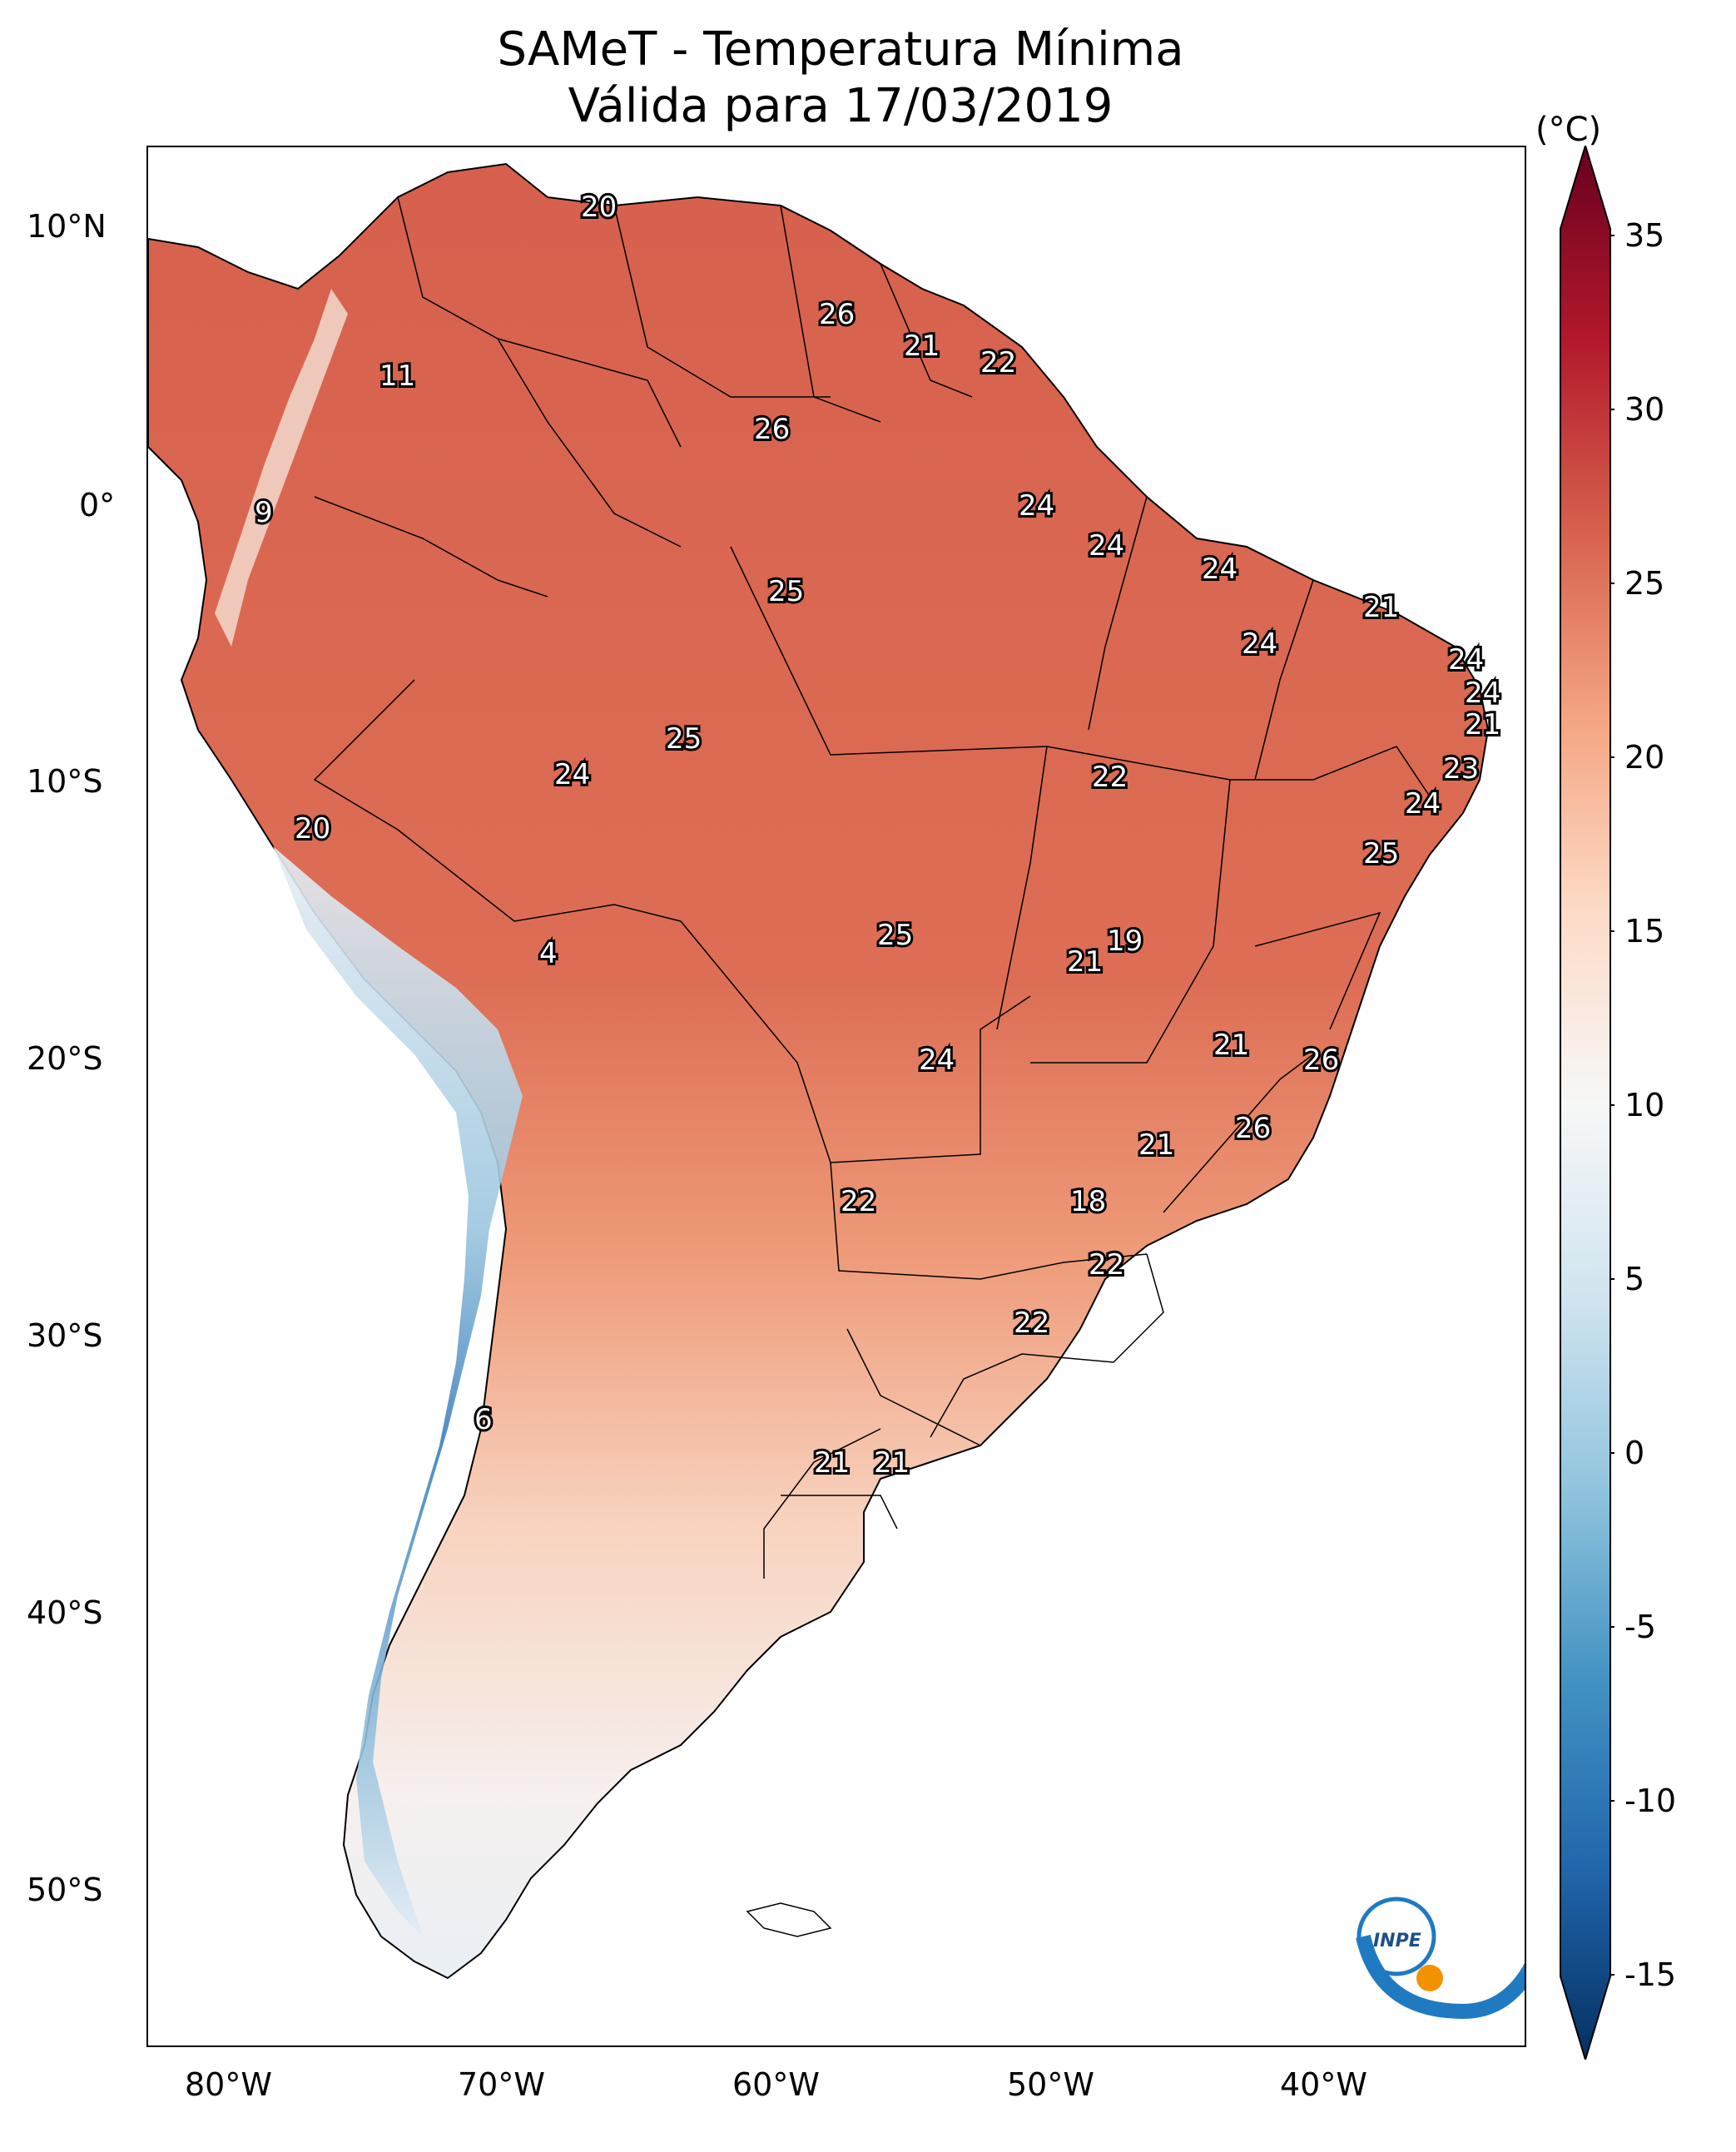 The width and height of the screenshot is (1736, 2152). Describe the element at coordinates (397, 376) in the screenshot. I see `city-value: 11` at that location.